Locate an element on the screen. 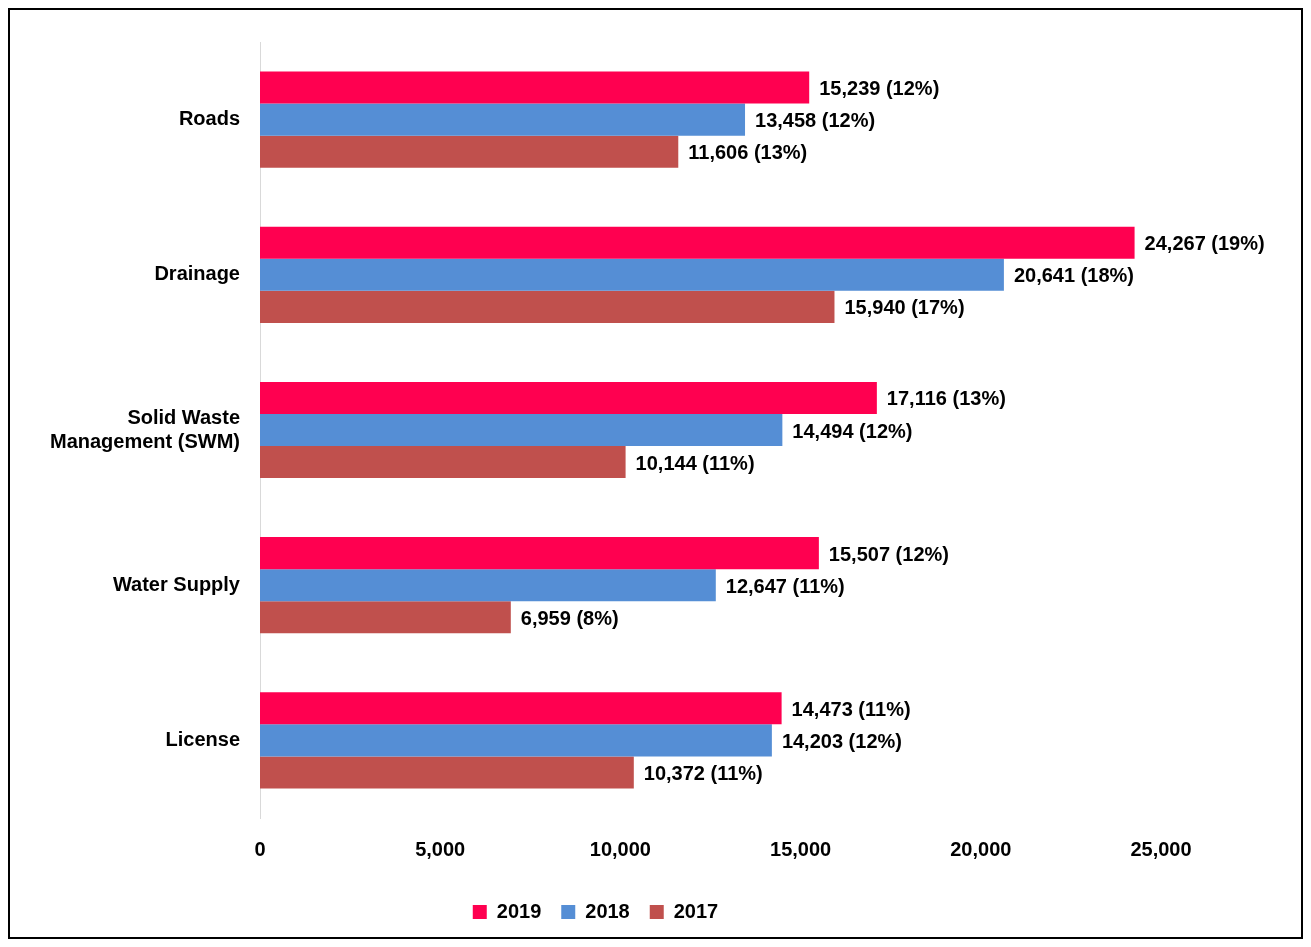 The width and height of the screenshot is (1311, 947). data-label: 15,507 (12%) is located at coordinates (888, 553).